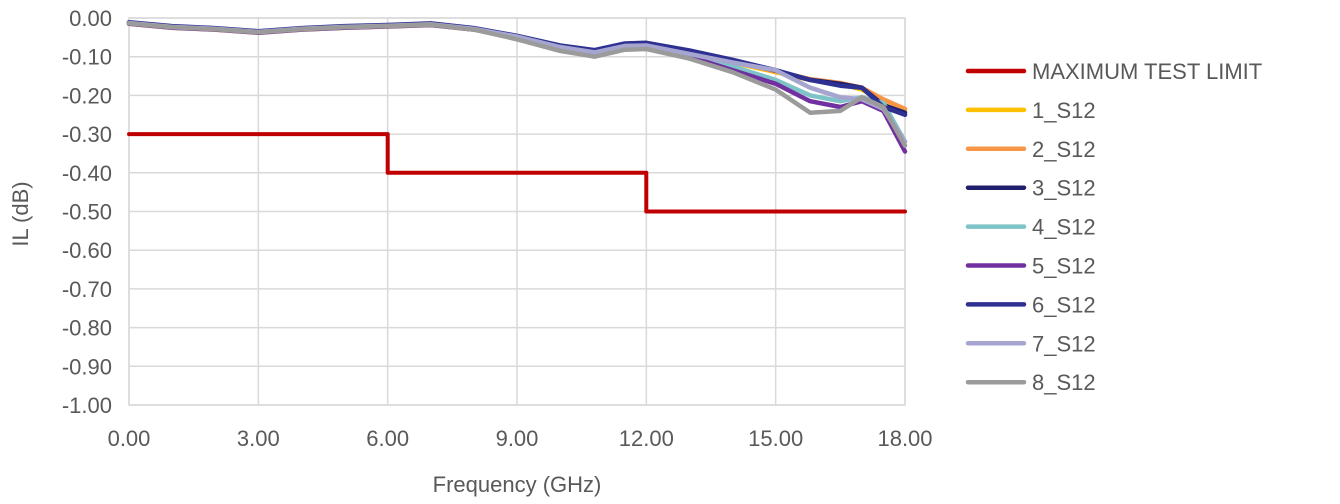 Image resolution: width=1340 pixels, height=504 pixels. Describe the element at coordinates (1064, 149) in the screenshot. I see `legend-label: 2_S12` at that location.